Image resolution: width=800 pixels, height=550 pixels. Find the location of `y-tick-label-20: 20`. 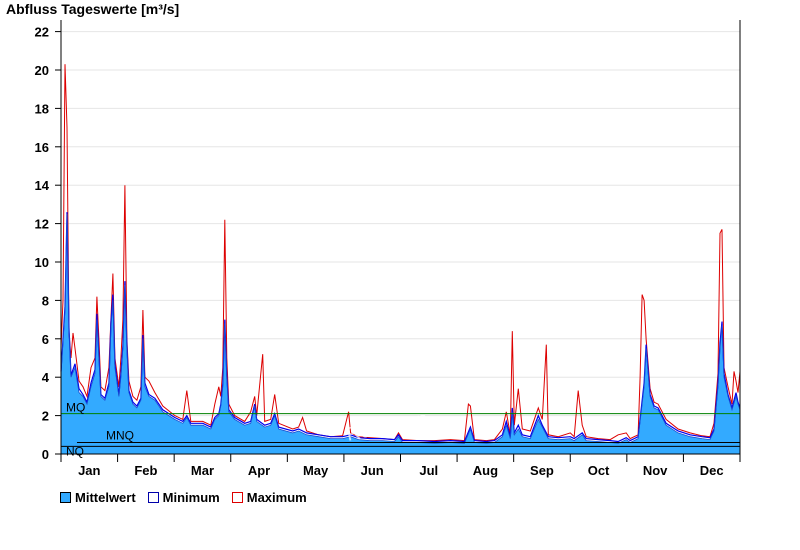

y-tick-label-20: 20 is located at coordinates (42, 70).